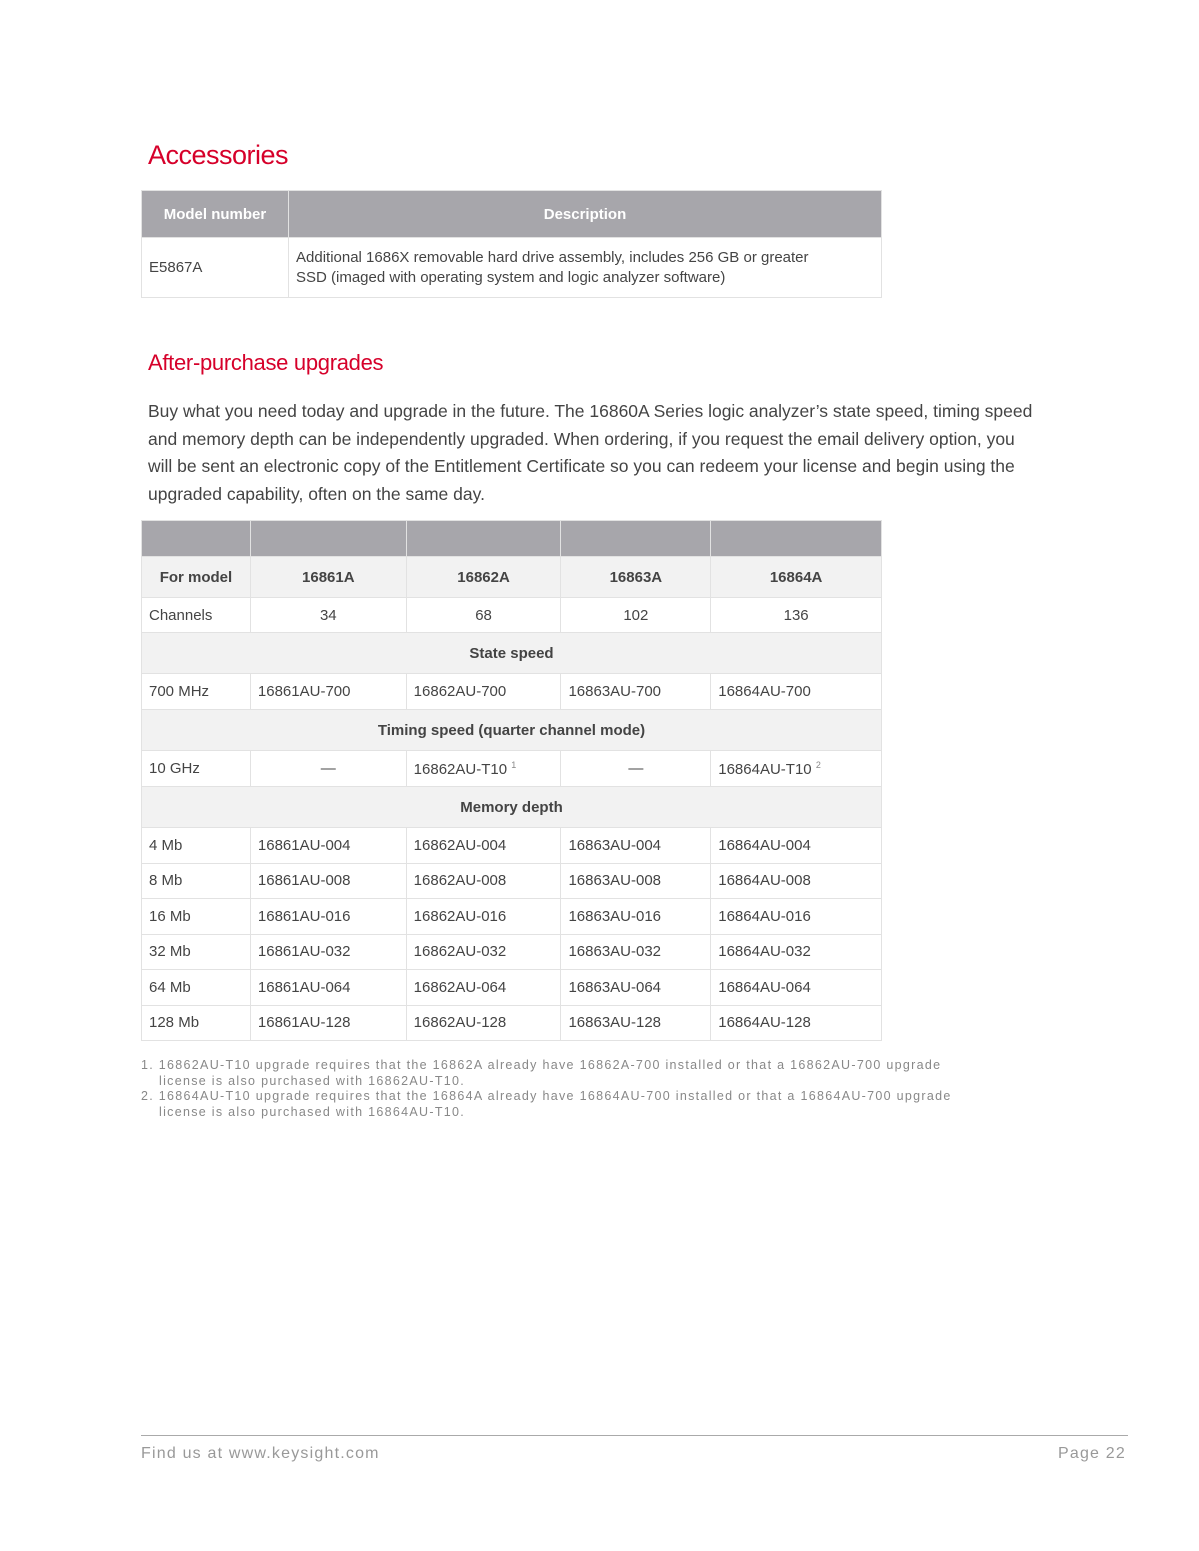 Image resolution: width=1199 pixels, height=1551 pixels. I want to click on table-cell: 16861AU-128, so click(328, 1022).